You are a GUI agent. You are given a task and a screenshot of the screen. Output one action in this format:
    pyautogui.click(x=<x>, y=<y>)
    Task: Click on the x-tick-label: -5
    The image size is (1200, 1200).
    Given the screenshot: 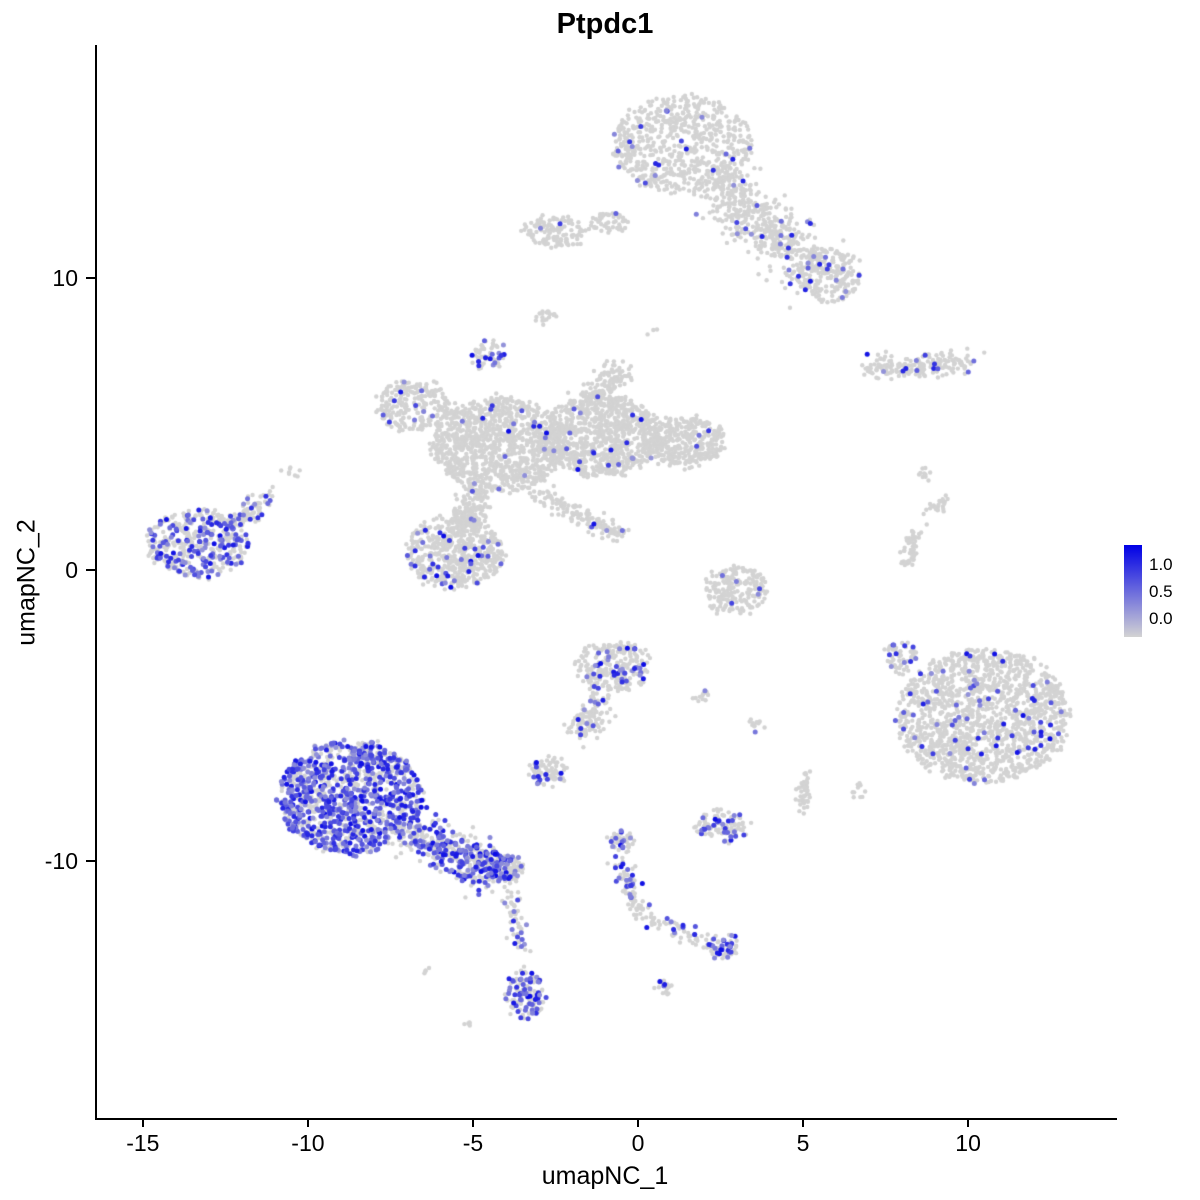 What is the action you would take?
    pyautogui.click(x=473, y=1143)
    